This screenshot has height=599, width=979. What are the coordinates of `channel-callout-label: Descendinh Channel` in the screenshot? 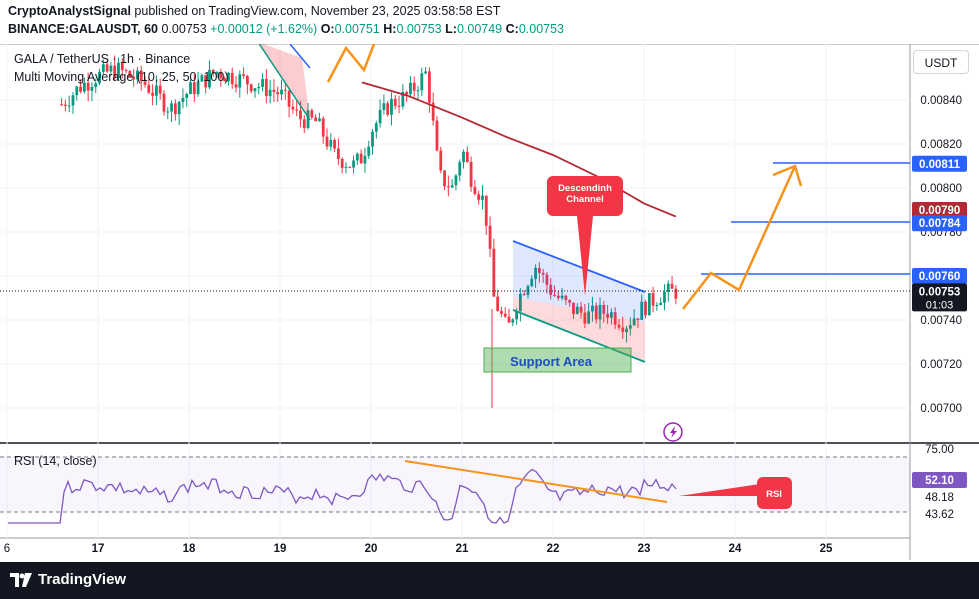 It's located at (585, 194).